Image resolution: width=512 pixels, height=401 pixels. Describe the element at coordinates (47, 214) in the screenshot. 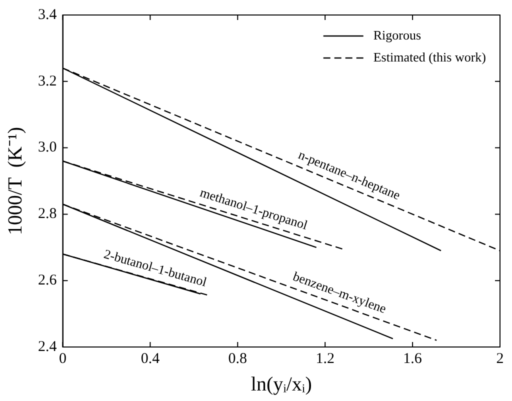

I see `y-tick-label: 2.8` at that location.